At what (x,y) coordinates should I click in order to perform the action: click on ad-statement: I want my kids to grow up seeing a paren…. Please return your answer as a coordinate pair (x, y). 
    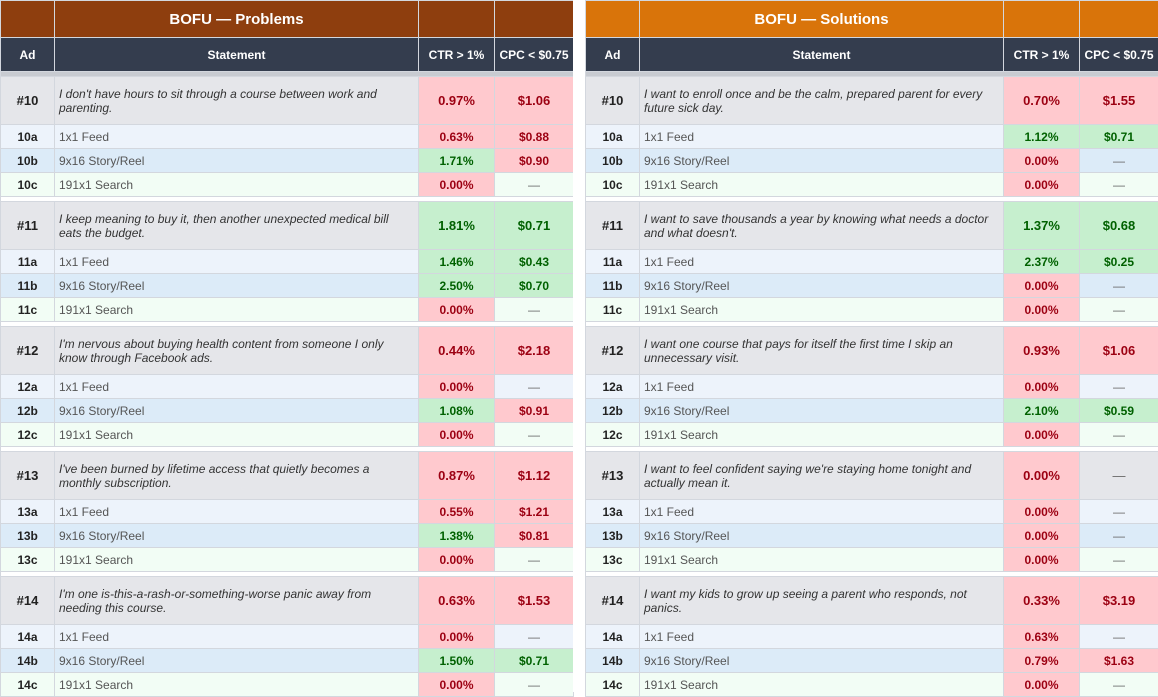
    Looking at the image, I should click on (822, 601).